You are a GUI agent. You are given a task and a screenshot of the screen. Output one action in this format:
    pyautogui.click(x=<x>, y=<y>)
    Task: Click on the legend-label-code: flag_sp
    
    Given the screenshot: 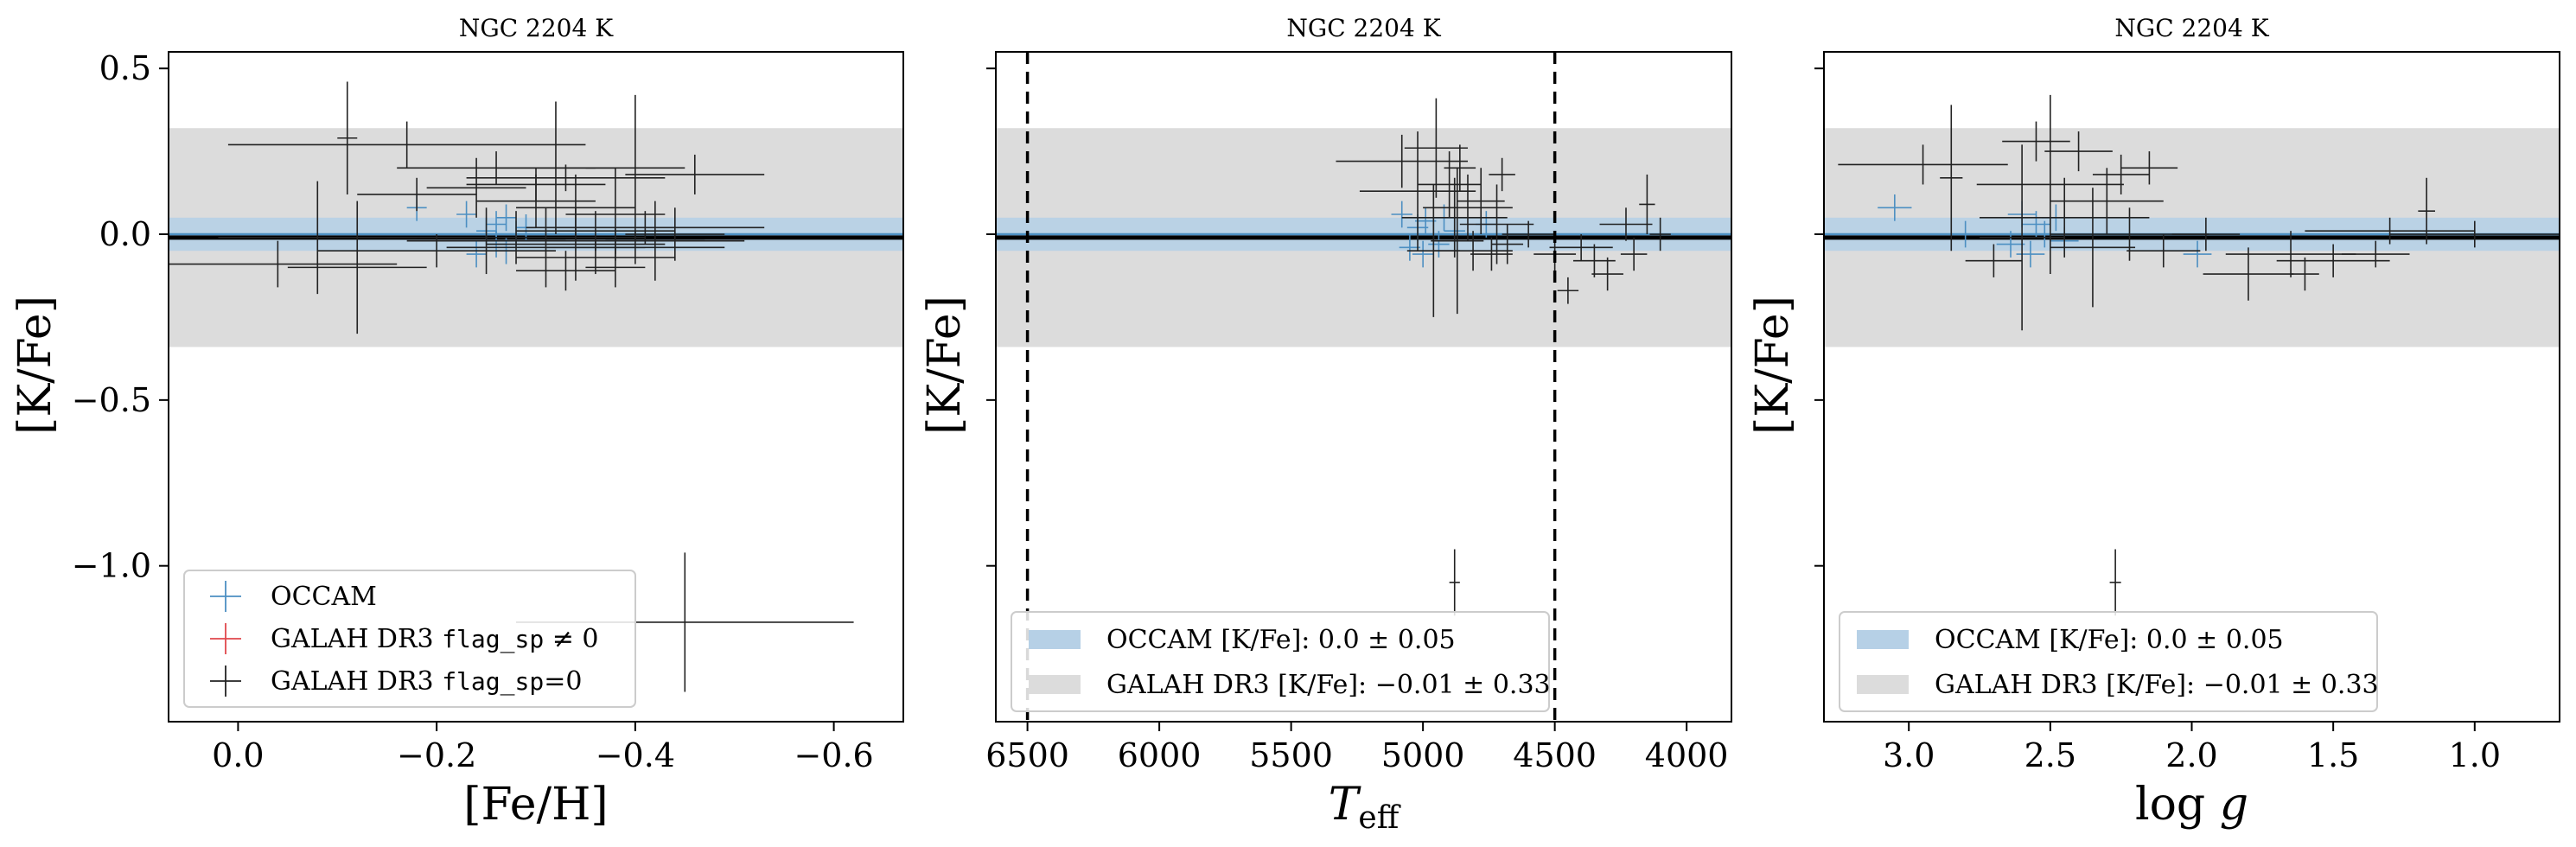 What is the action you would take?
    pyautogui.click(x=493, y=682)
    